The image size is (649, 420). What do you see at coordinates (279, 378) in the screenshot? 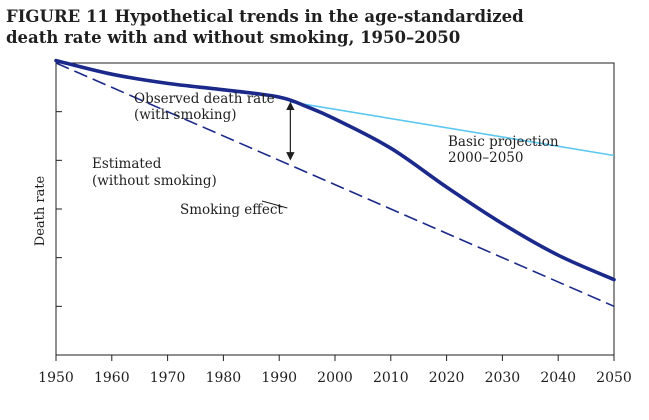
I see `x-tick-label: 1990` at bounding box center [279, 378].